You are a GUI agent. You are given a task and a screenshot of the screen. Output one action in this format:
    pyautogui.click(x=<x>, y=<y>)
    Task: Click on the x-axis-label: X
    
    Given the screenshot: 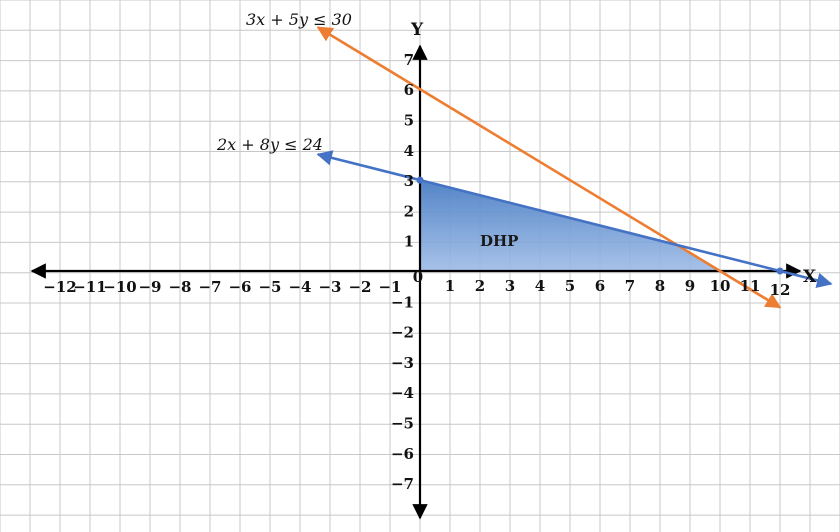 What is the action you would take?
    pyautogui.click(x=810, y=277)
    